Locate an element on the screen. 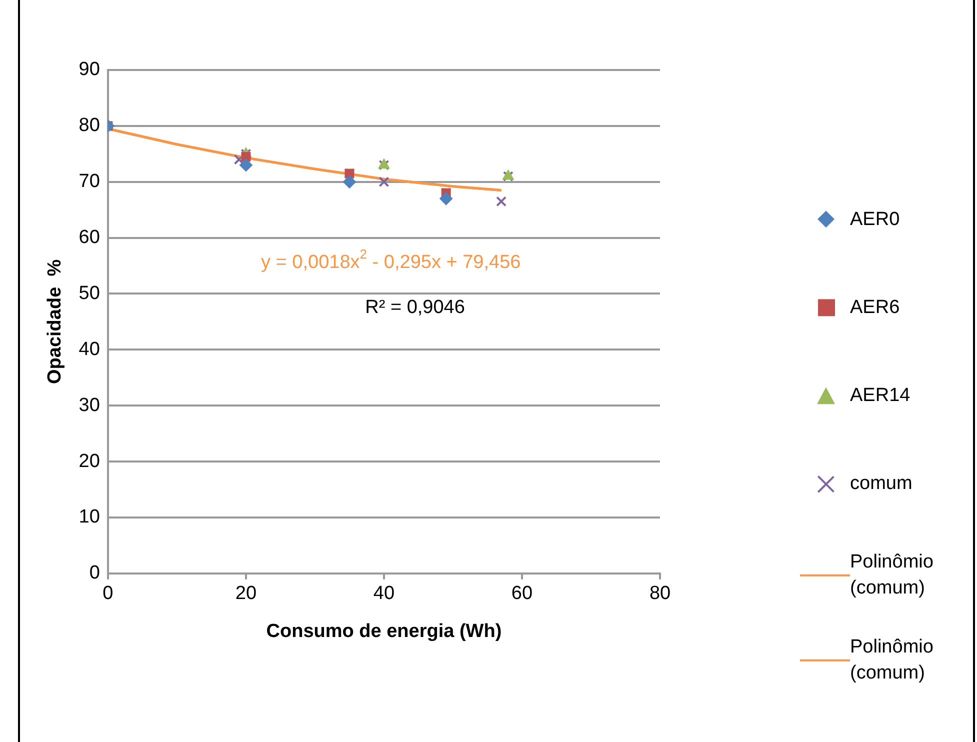  x-tick-label: 80 is located at coordinates (660, 593).